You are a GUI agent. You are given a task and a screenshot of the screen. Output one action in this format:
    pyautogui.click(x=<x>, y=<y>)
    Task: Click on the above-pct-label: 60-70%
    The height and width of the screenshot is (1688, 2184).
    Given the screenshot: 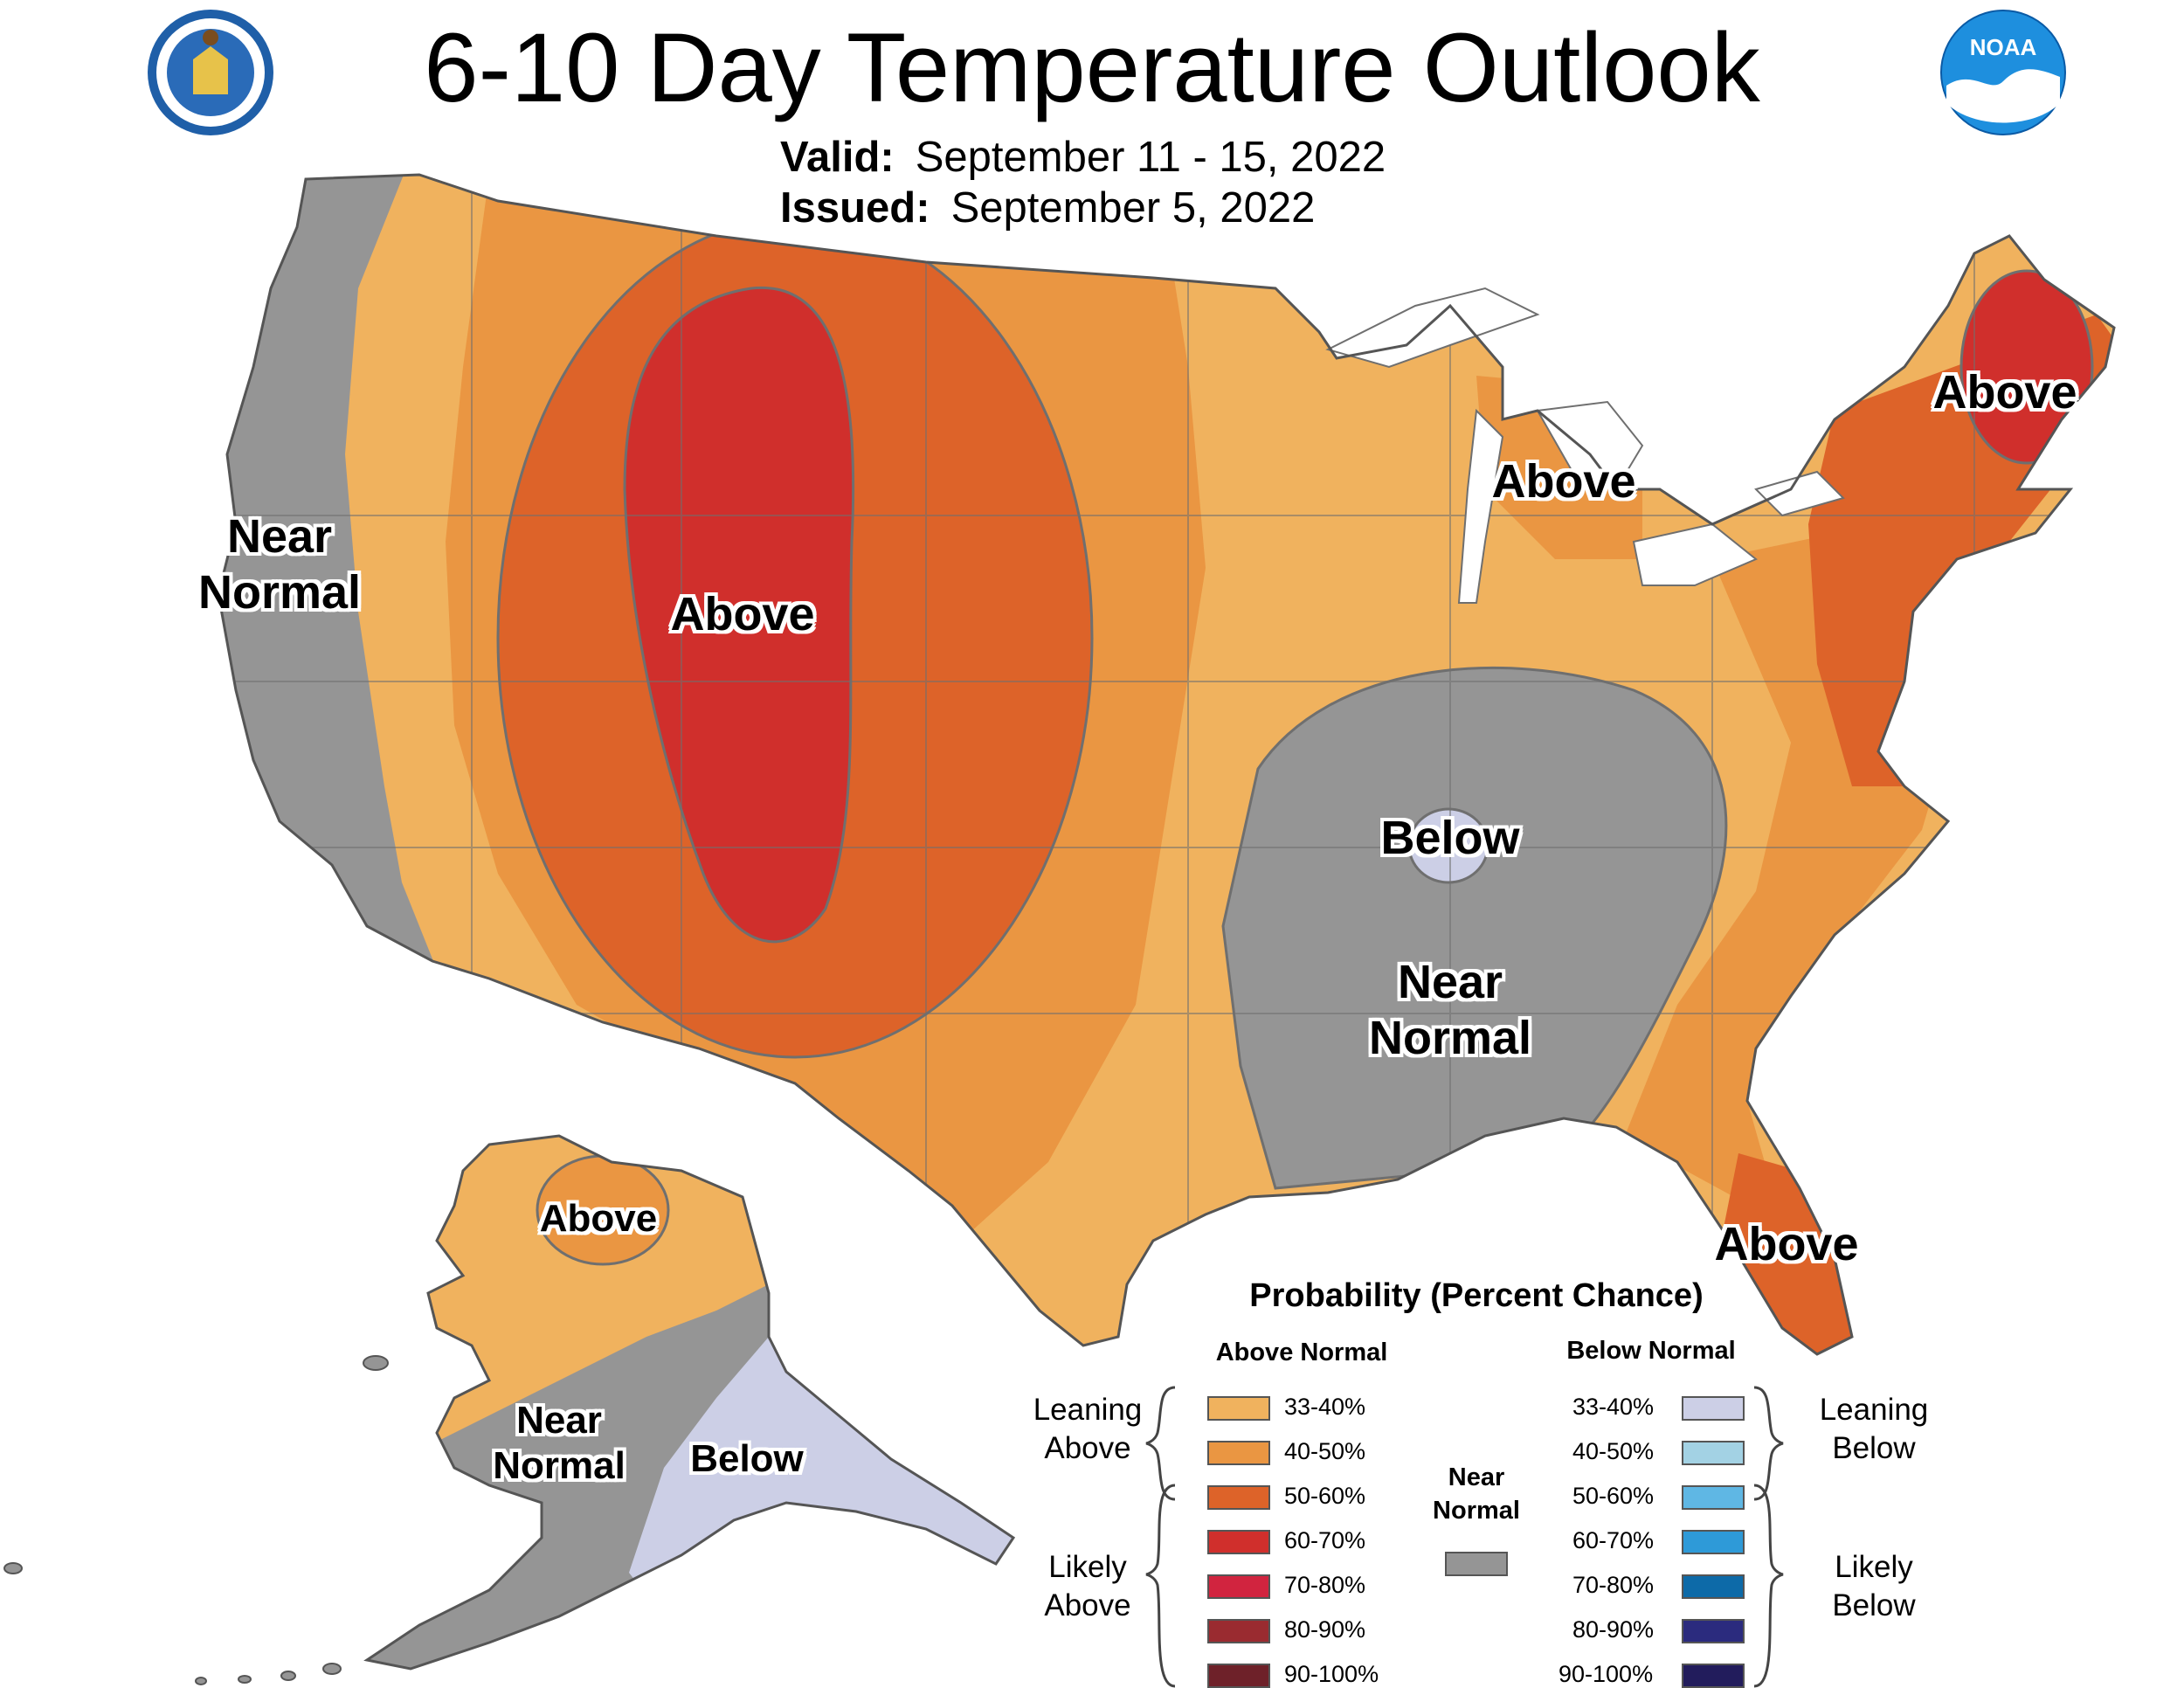 What is the action you would take?
    pyautogui.click(x=1325, y=1540)
    